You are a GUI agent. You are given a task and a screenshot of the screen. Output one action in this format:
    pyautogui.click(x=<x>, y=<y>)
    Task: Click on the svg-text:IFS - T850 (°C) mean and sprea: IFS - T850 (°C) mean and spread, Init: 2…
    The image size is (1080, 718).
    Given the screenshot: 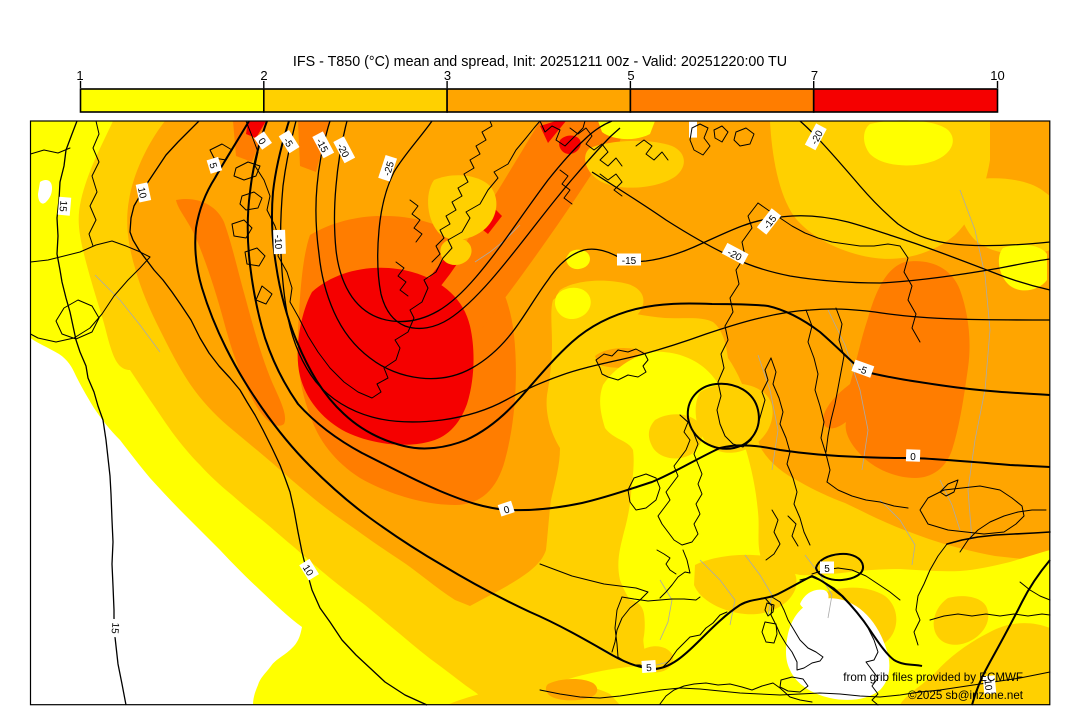 What is the action you would take?
    pyautogui.click(x=540, y=62)
    